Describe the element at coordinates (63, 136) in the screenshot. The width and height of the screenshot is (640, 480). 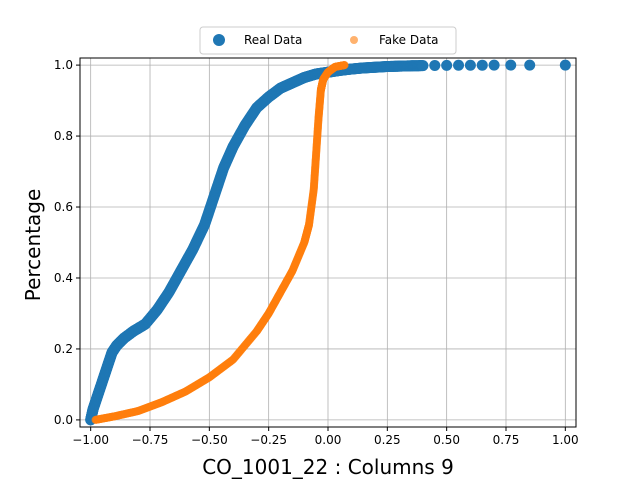
I see `y-tick-label: 0.8` at that location.